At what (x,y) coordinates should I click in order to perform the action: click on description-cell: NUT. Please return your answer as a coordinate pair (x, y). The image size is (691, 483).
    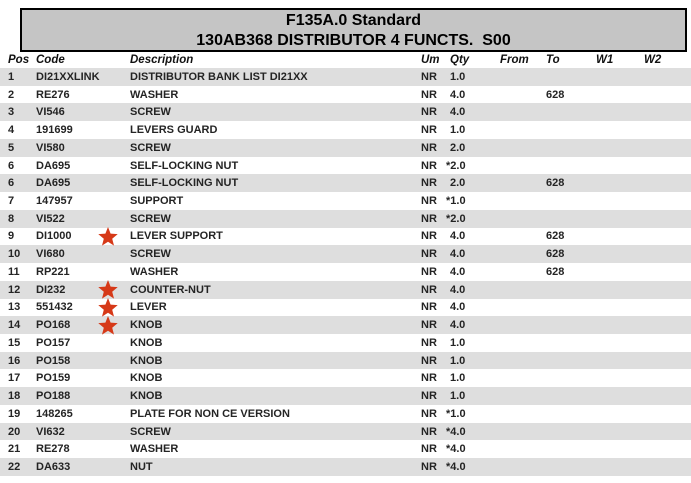
    Looking at the image, I should click on (141, 467).